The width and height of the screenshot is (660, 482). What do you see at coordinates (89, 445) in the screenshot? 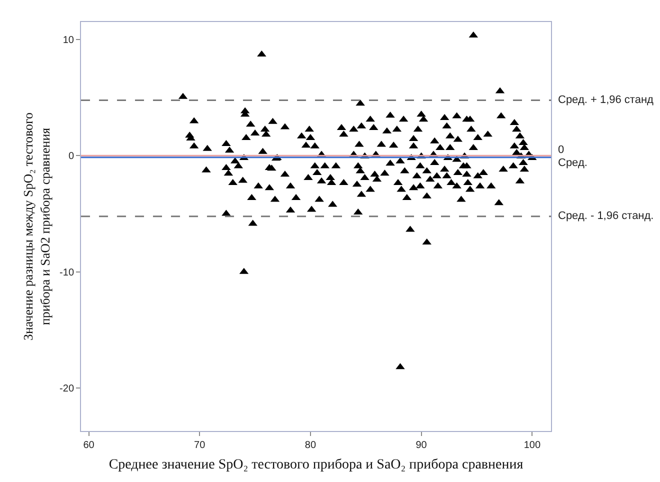
I see `x-tick-label: 60` at bounding box center [89, 445].